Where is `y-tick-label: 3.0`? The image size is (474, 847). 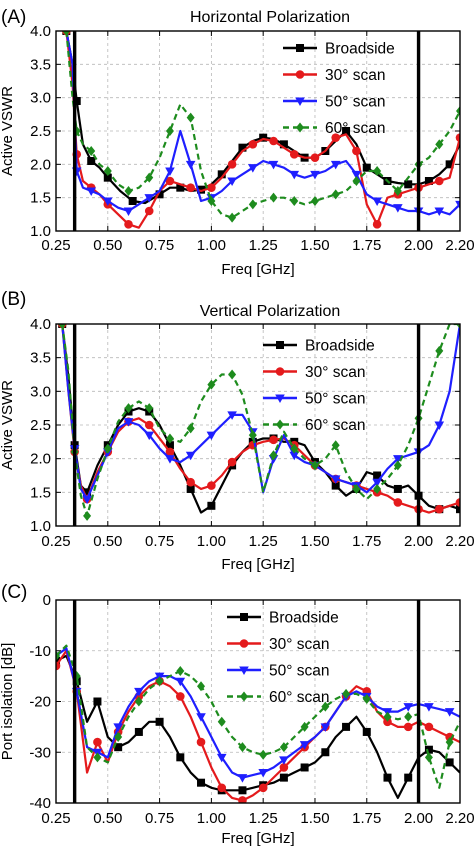
y-tick-label: 3.0 is located at coordinates (40, 98).